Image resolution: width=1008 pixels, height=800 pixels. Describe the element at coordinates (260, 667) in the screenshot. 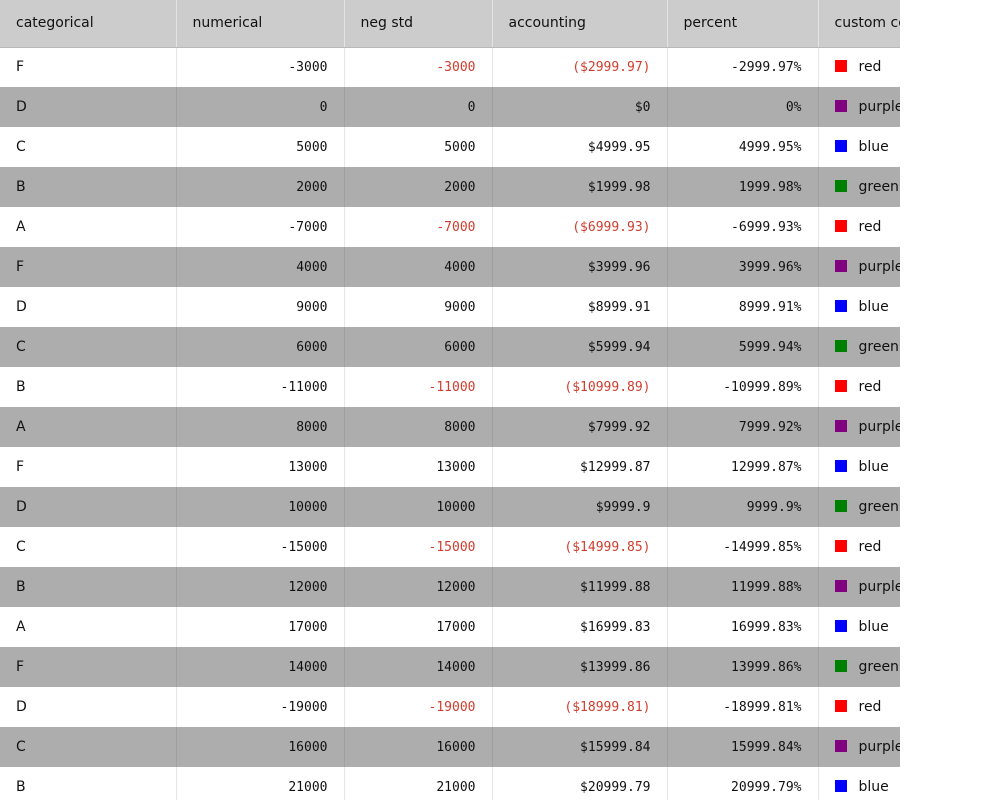

I see `cell-numerical: 14000` at that location.